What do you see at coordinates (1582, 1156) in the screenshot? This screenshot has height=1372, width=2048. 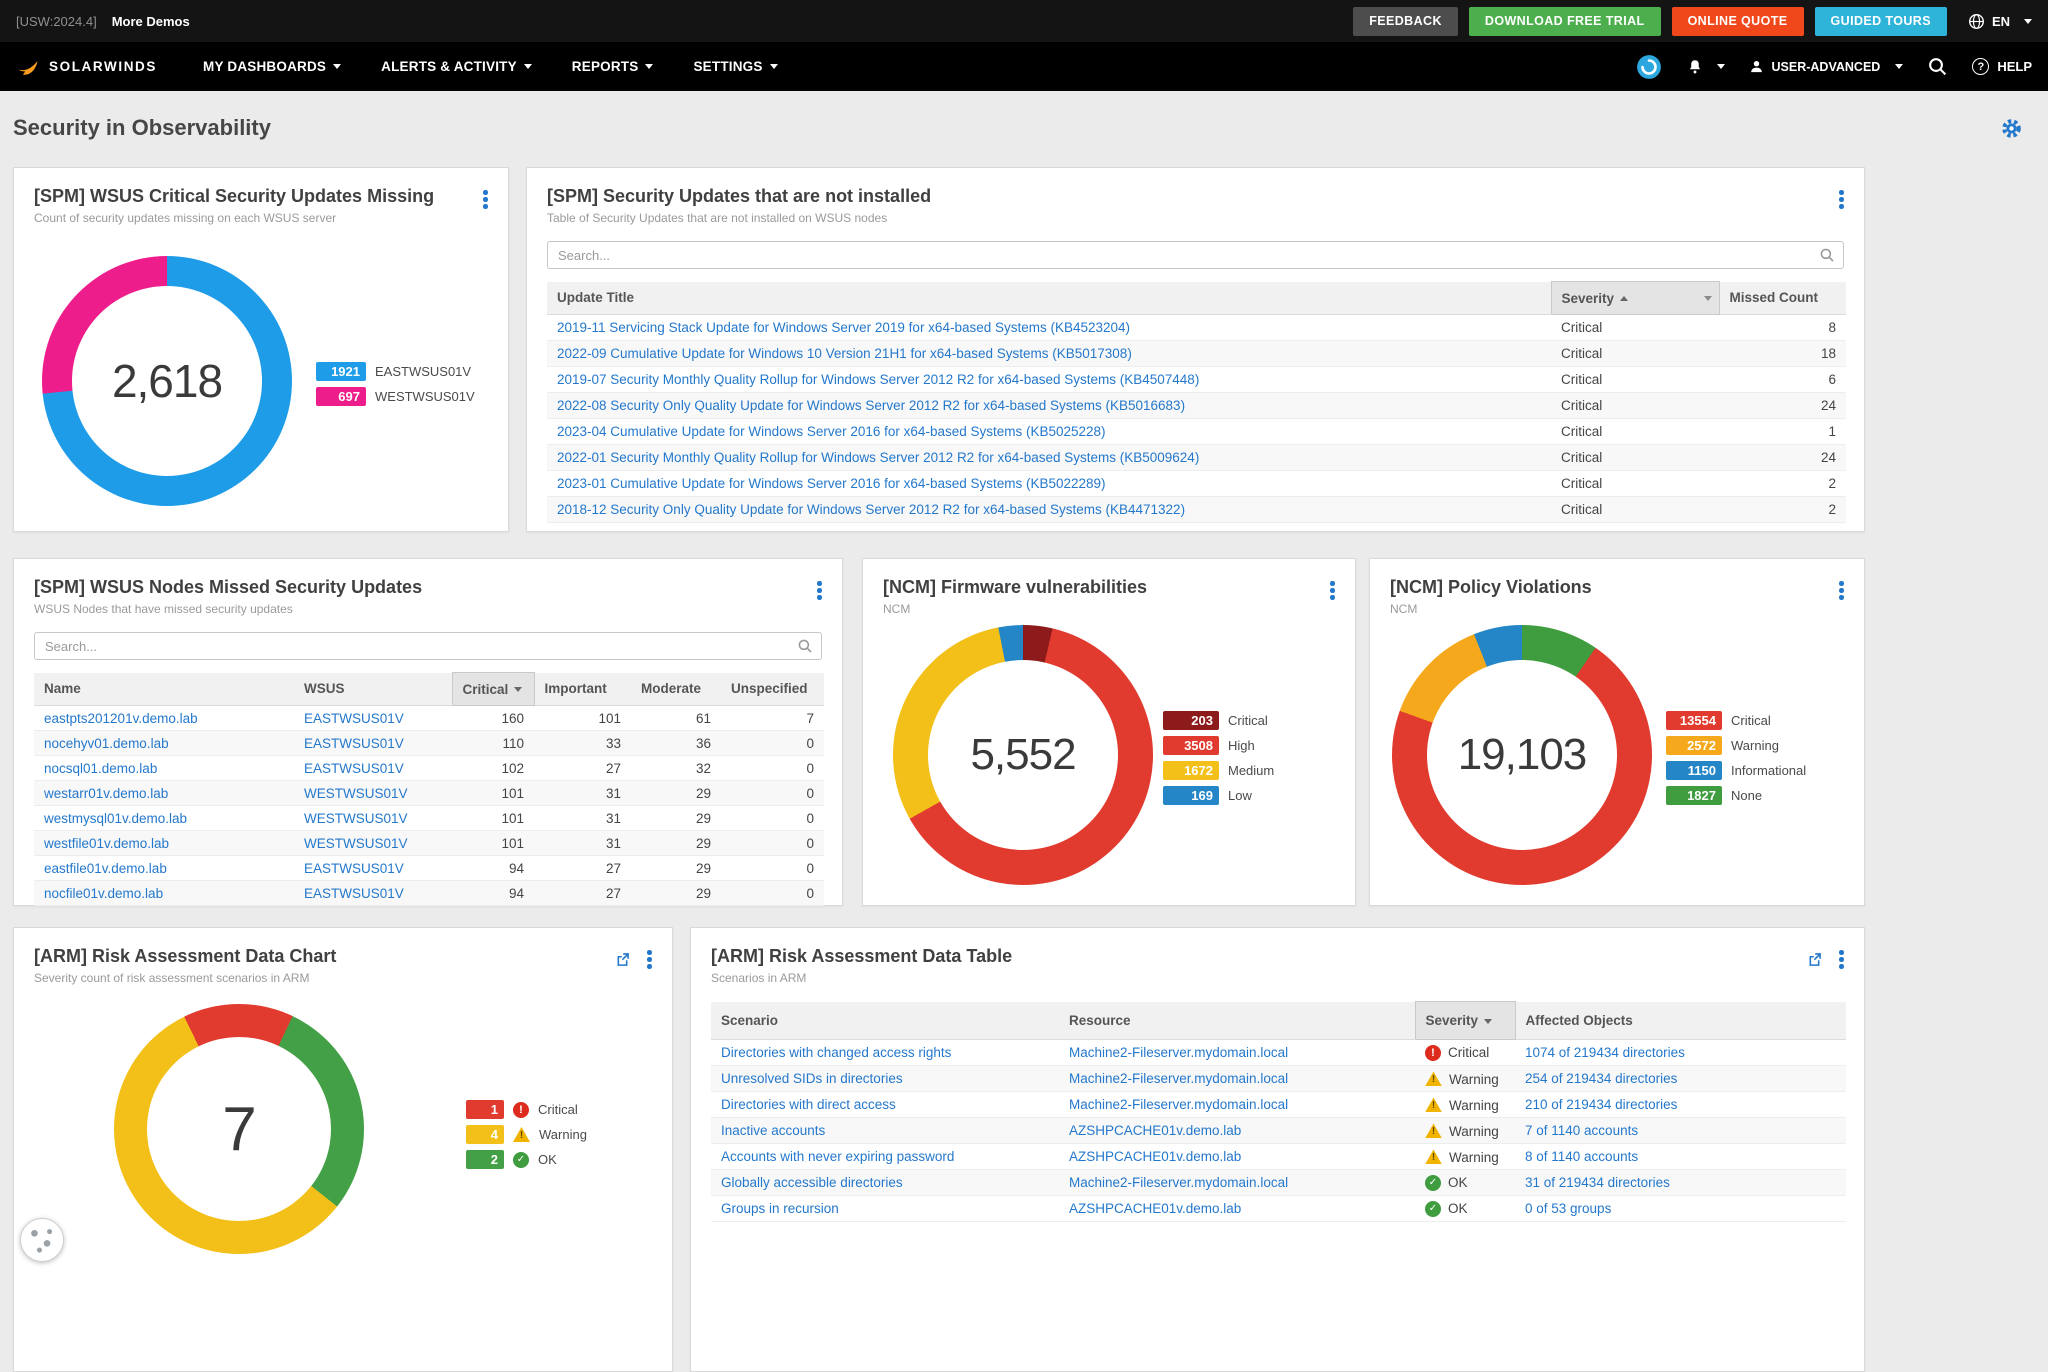 I see `affected-objects-link: 8 of 1140 accounts` at bounding box center [1582, 1156].